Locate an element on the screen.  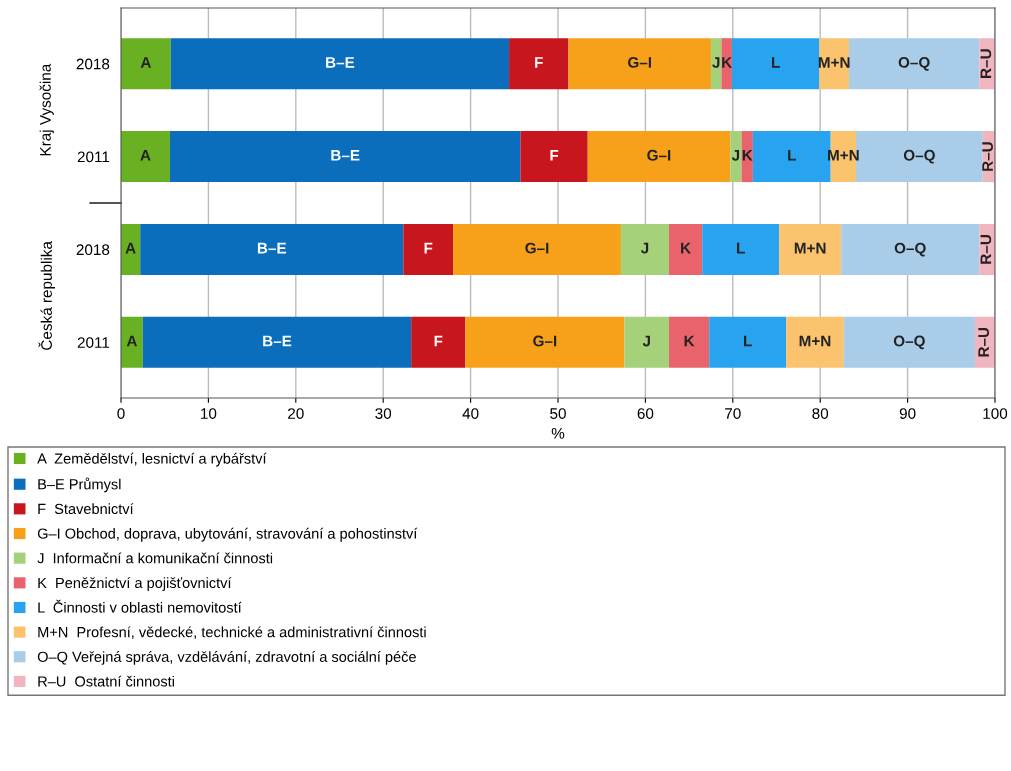
x-tick-label: 40 is located at coordinates (470, 413).